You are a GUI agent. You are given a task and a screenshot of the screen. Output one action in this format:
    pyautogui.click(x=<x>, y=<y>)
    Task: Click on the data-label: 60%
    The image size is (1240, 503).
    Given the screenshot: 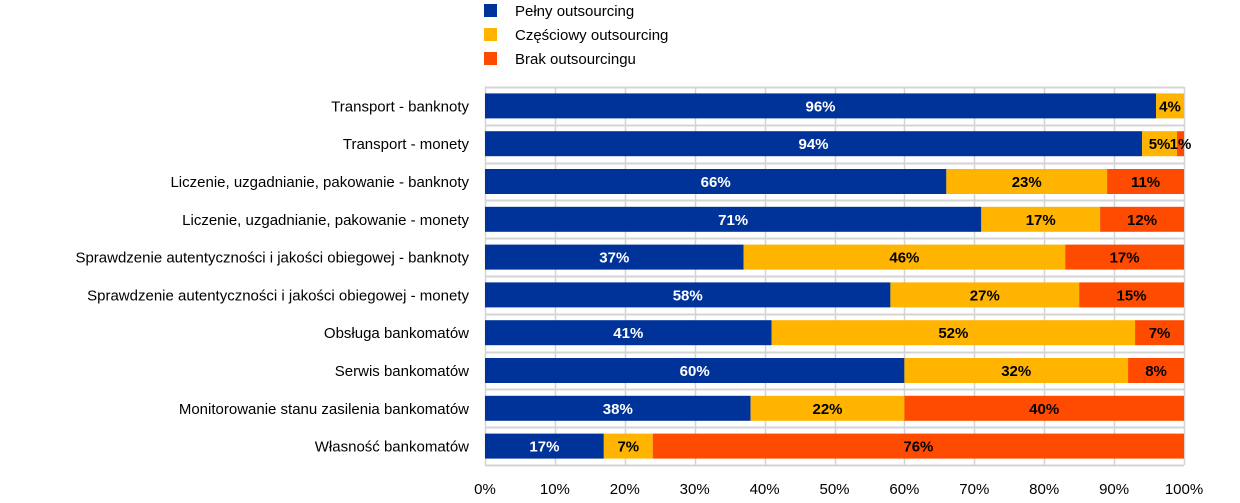 What is the action you would take?
    pyautogui.click(x=695, y=371)
    